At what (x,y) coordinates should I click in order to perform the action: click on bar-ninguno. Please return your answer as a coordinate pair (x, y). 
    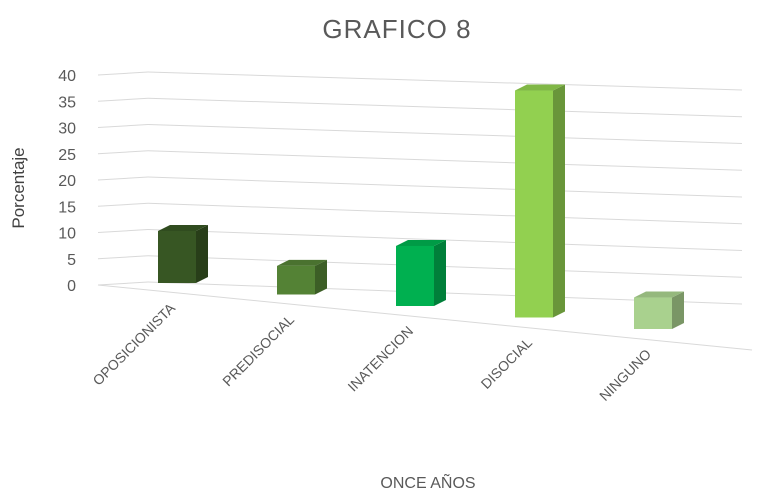
    Looking at the image, I should click on (659, 310).